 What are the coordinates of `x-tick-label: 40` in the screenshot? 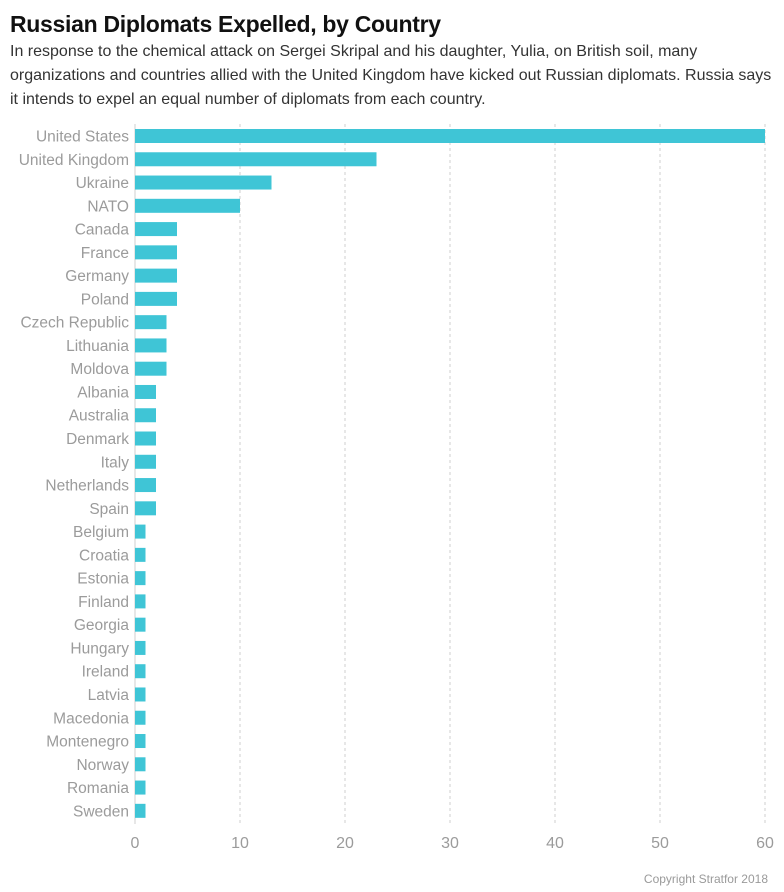 It's located at (555, 843).